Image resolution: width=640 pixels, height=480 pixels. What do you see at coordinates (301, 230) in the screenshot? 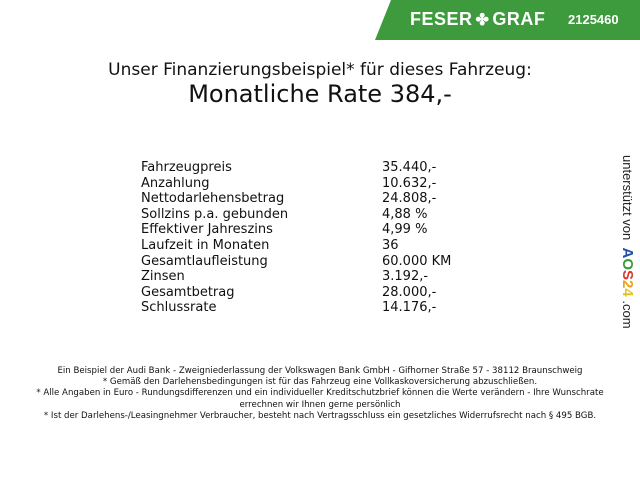
I see `table-row: Effektiver Jahreszins 4,99 %` at bounding box center [301, 230].